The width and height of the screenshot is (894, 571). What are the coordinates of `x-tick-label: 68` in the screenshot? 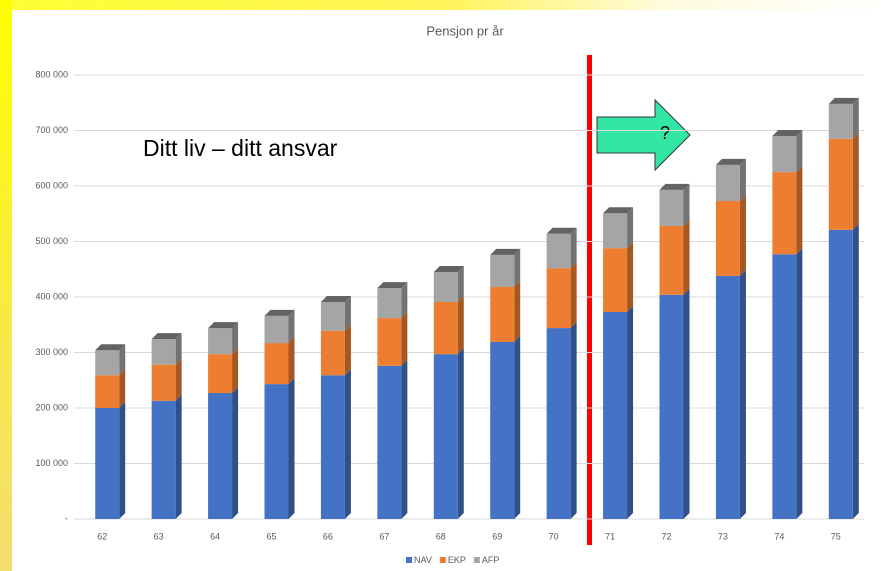 It's located at (441, 536).